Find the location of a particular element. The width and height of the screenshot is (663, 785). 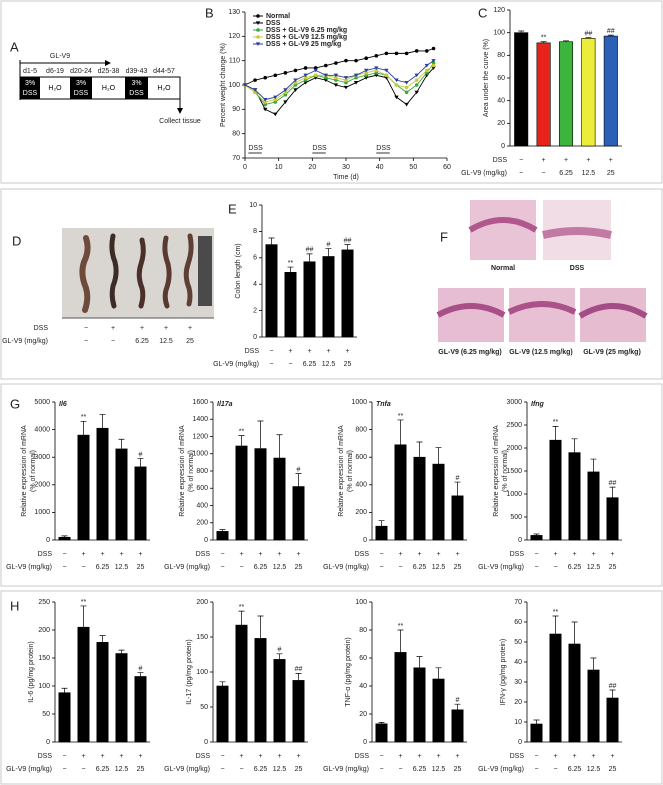

y-axis-label: IFN-γ (pg/mg protein) is located at coordinates (503, 672).